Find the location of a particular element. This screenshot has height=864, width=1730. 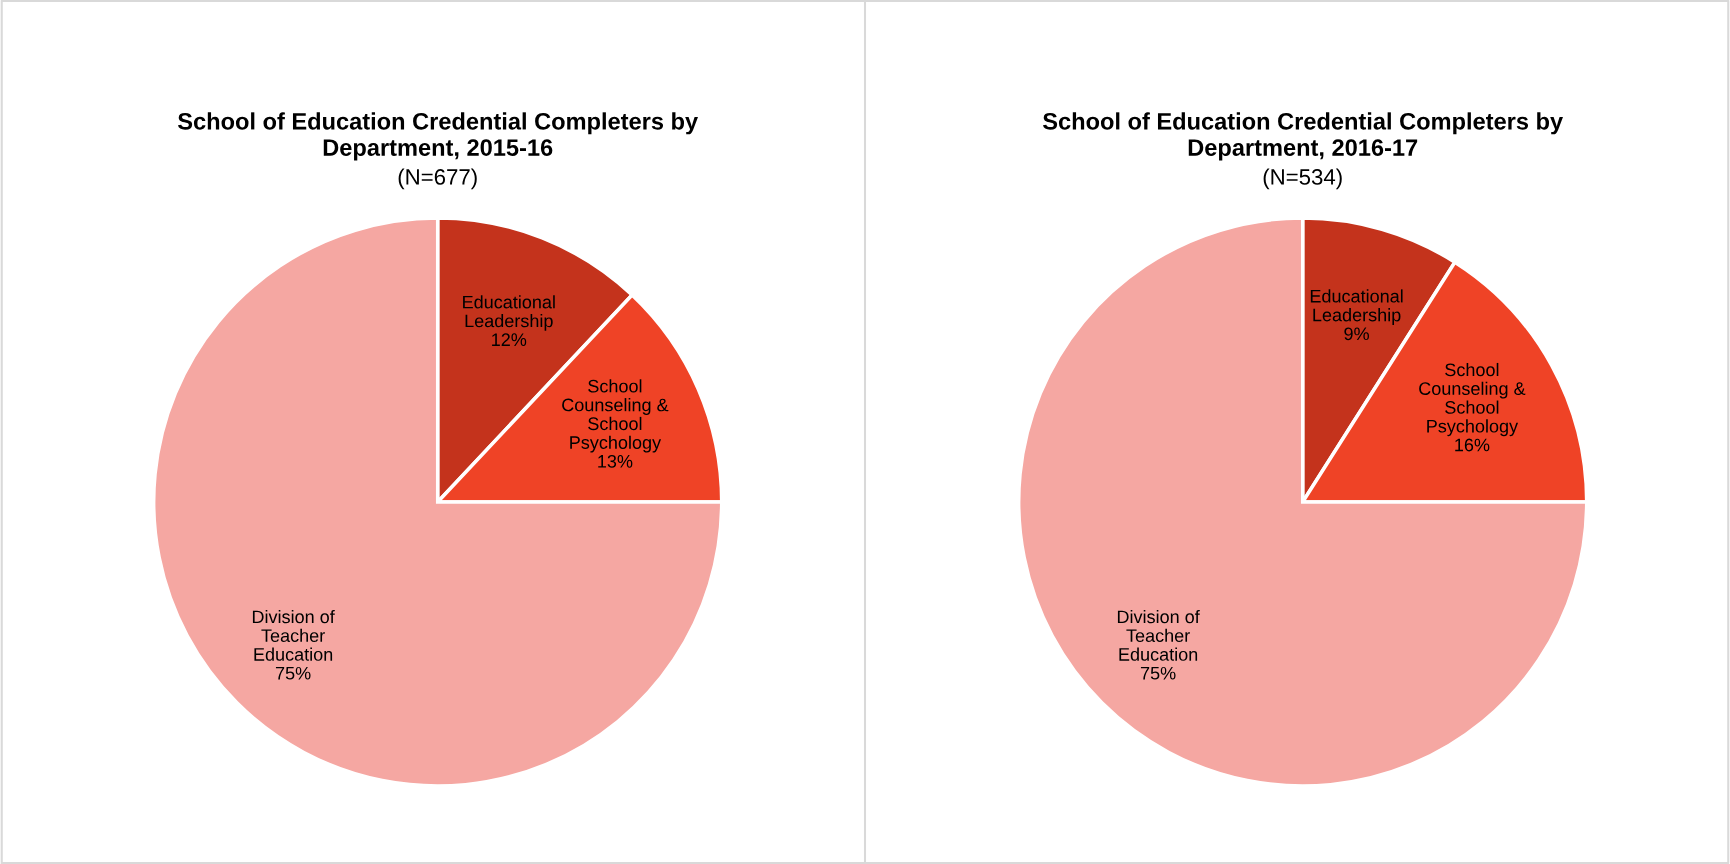

chart-title: School of Education Credential Completers by Department, 2016-17 is located at coordinates (1302, 136).